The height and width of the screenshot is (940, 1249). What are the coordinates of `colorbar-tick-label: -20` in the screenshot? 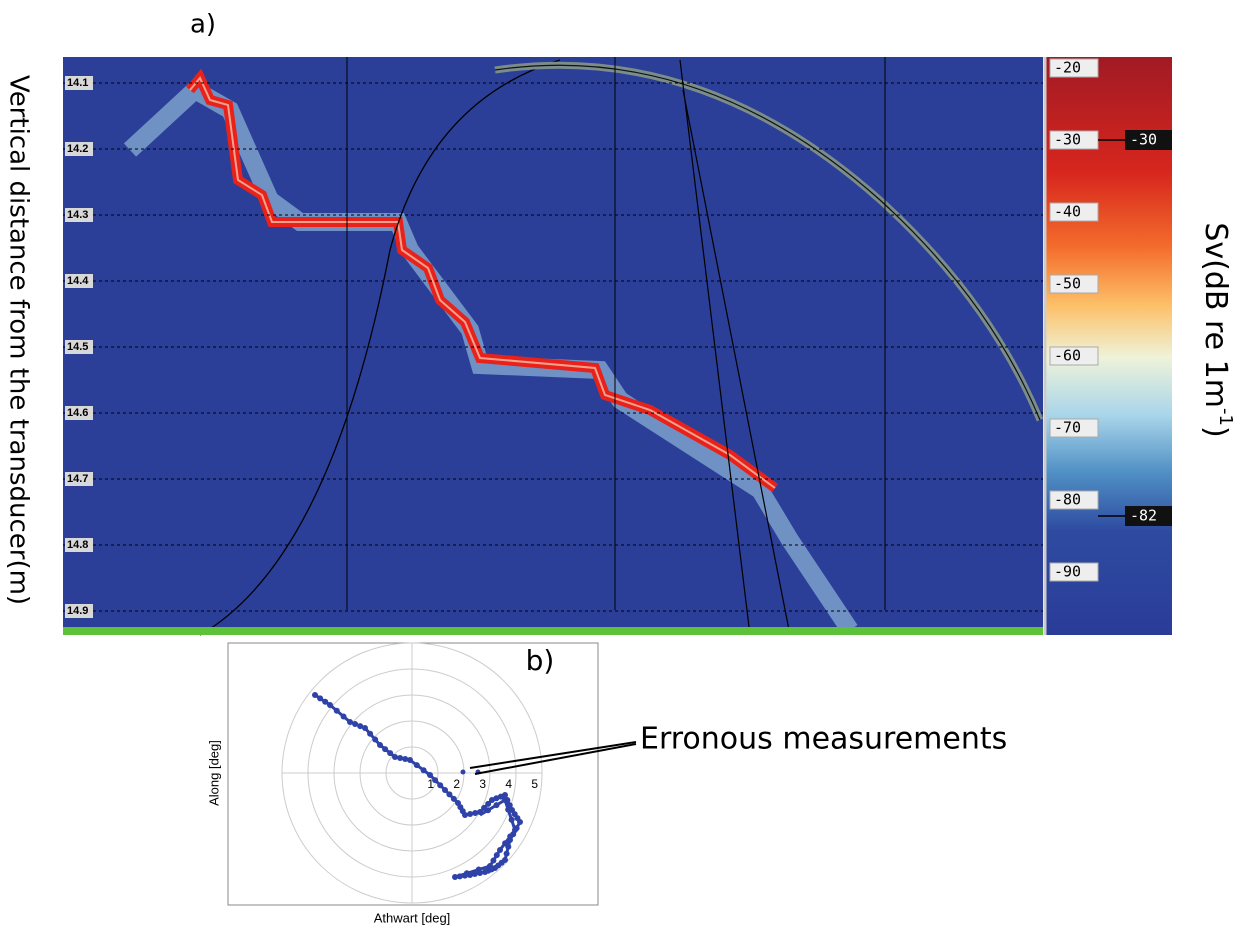 It's located at (1067, 68).